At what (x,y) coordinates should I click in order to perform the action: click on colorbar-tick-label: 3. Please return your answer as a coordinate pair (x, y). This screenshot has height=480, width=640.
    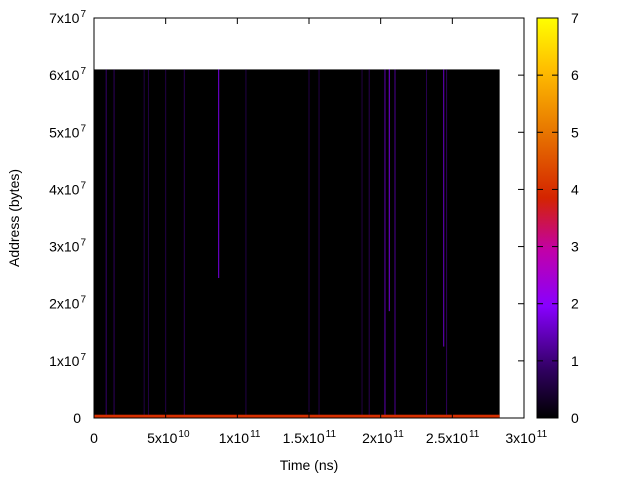
    Looking at the image, I should click on (575, 247).